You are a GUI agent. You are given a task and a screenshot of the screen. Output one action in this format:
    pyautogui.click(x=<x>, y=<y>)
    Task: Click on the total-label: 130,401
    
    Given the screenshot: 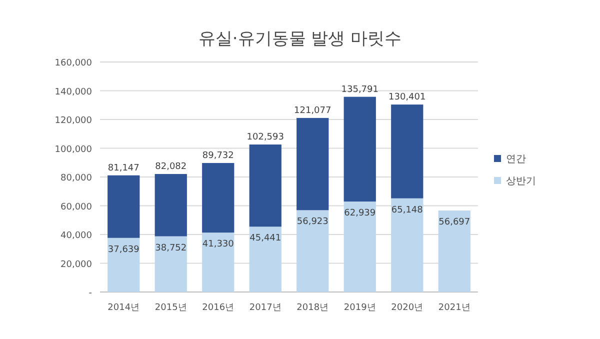 What is the action you would take?
    pyautogui.click(x=407, y=97)
    